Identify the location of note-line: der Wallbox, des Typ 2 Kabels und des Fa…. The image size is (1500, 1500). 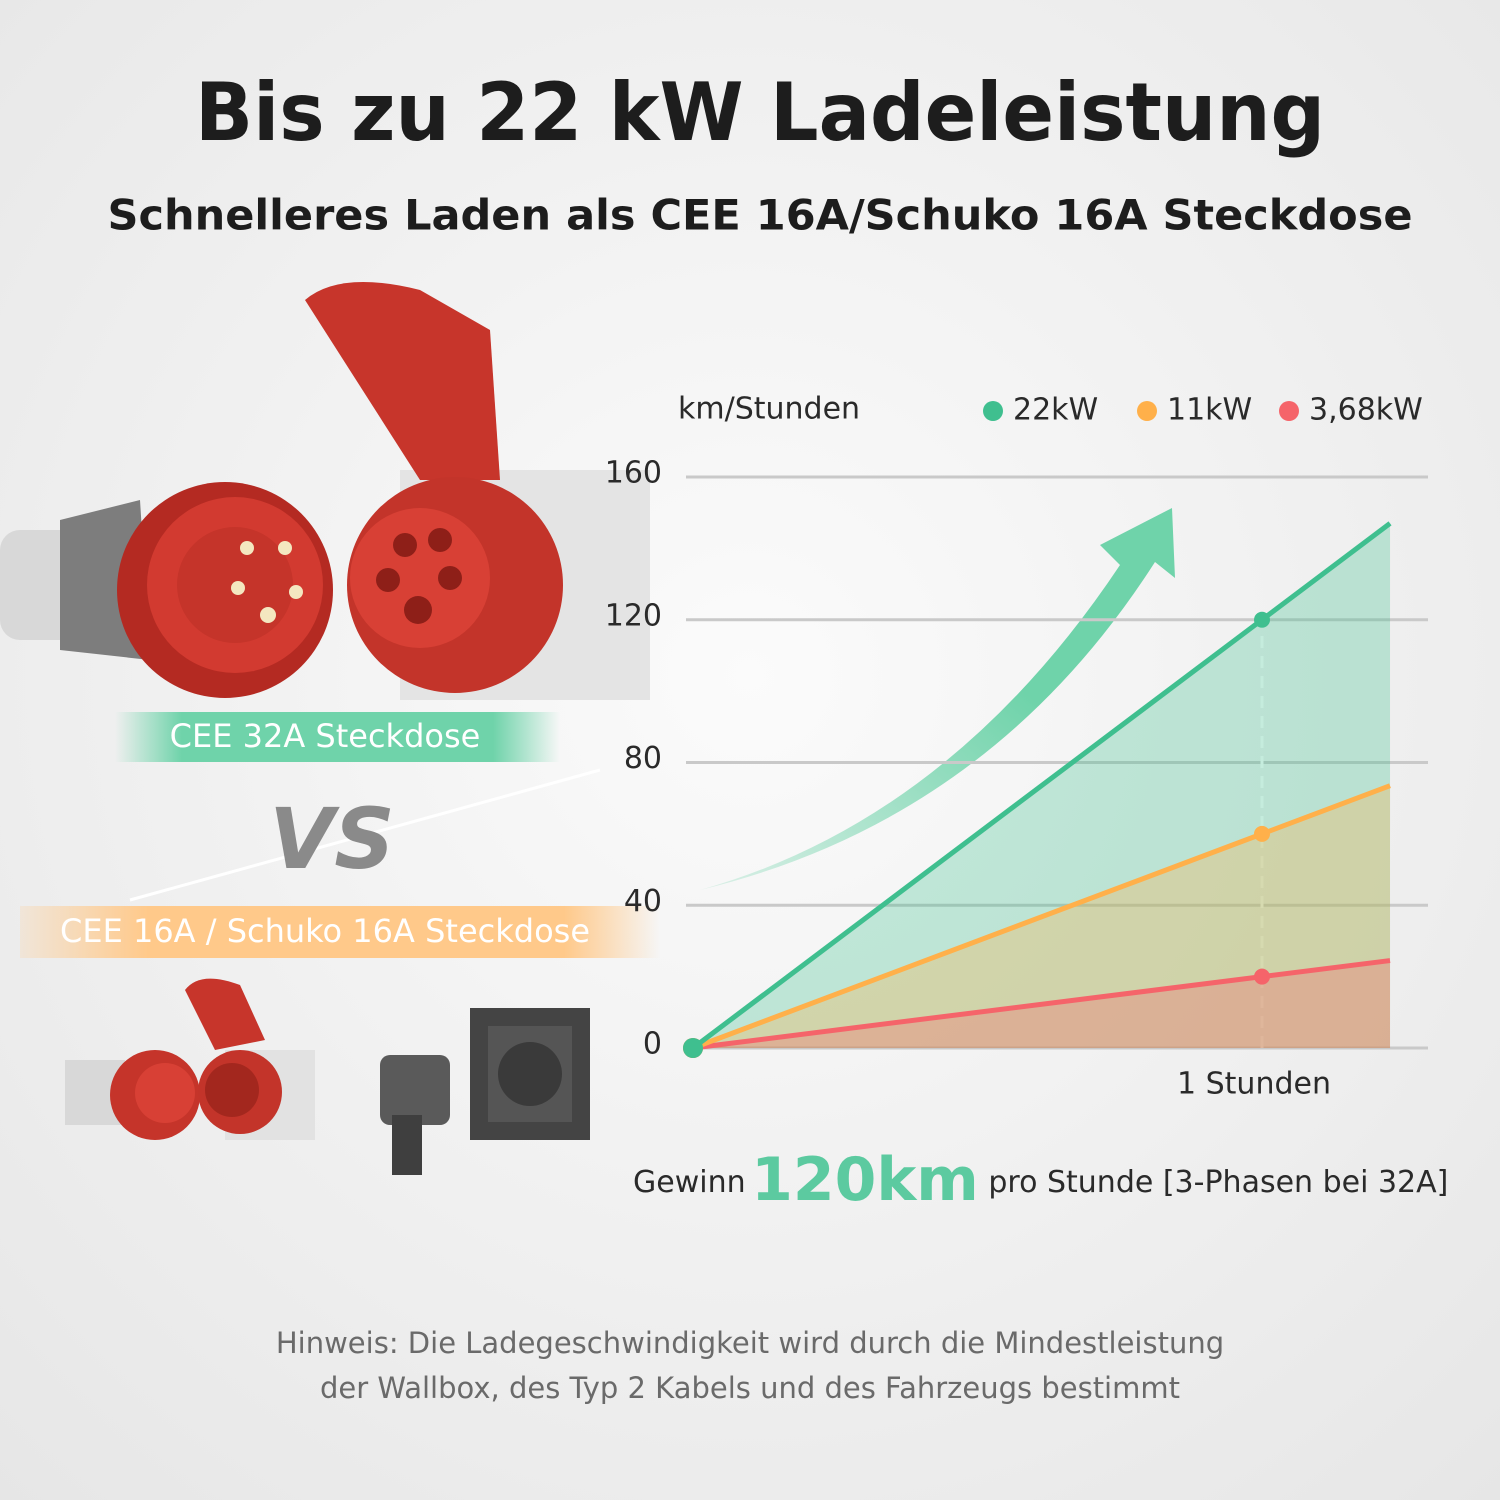
(750, 1388).